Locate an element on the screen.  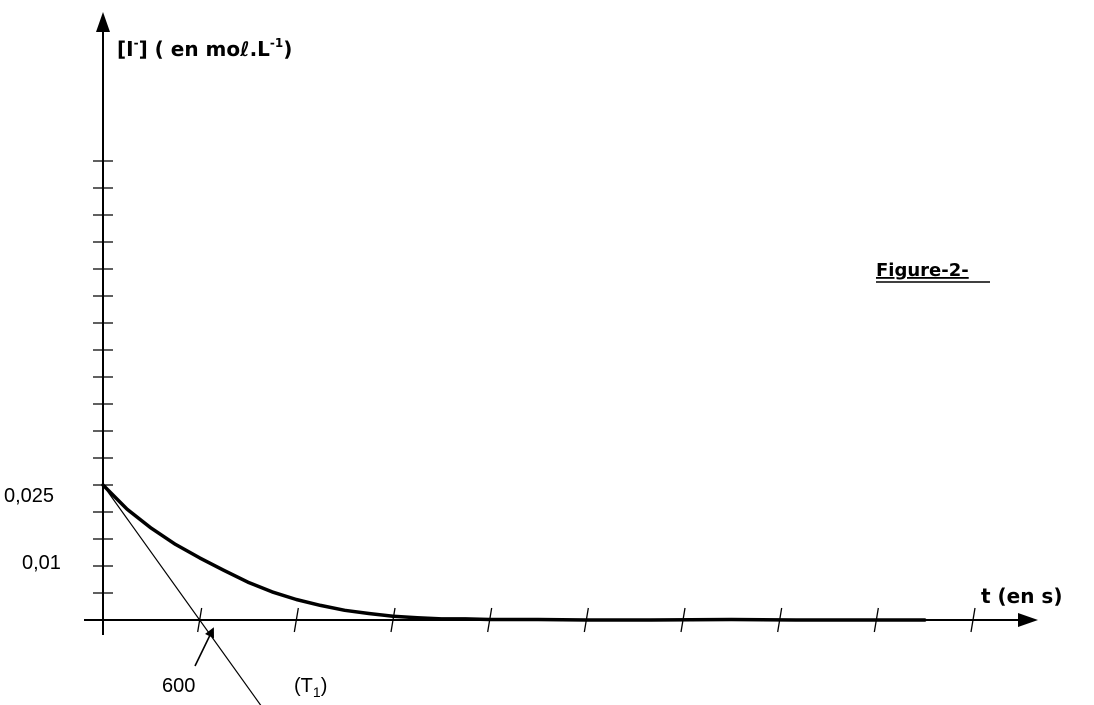
y-tick-label-0025: 0,025 is located at coordinates (29, 496).